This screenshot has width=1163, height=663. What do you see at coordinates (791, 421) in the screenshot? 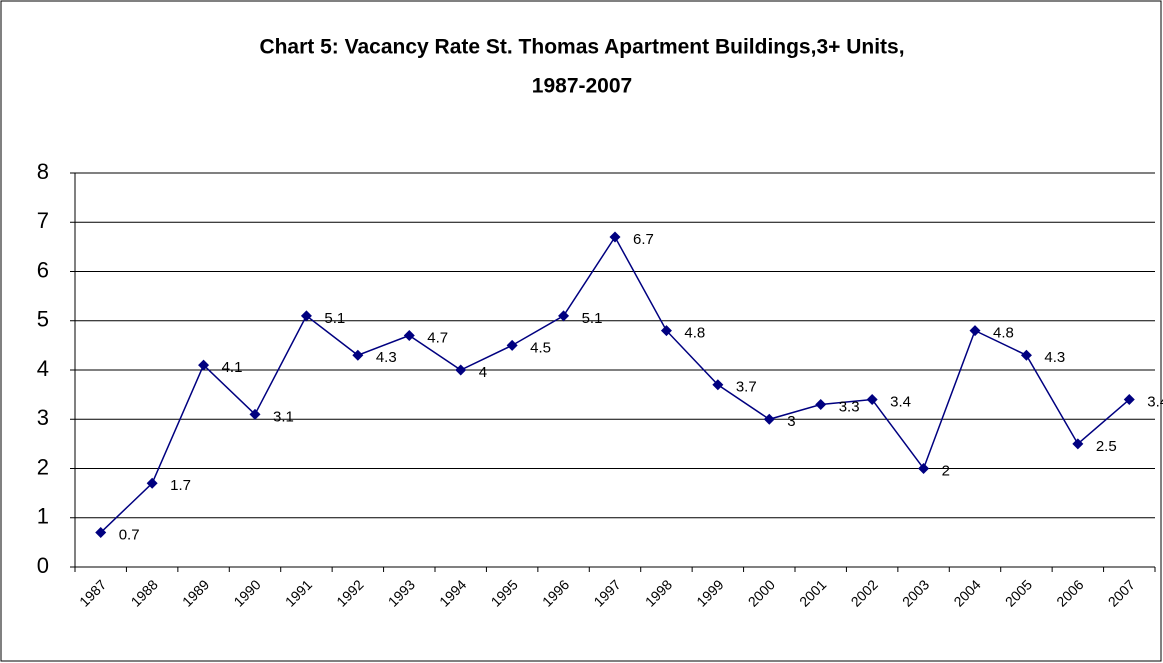
I see `data-label: 3` at bounding box center [791, 421].